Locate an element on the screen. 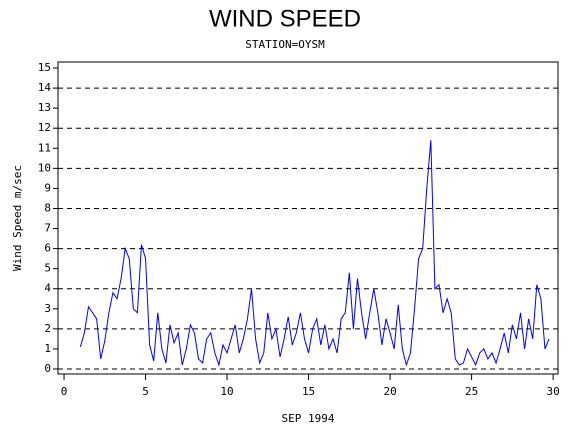 The width and height of the screenshot is (570, 430). y-tick-label: 12 is located at coordinates (44, 127).